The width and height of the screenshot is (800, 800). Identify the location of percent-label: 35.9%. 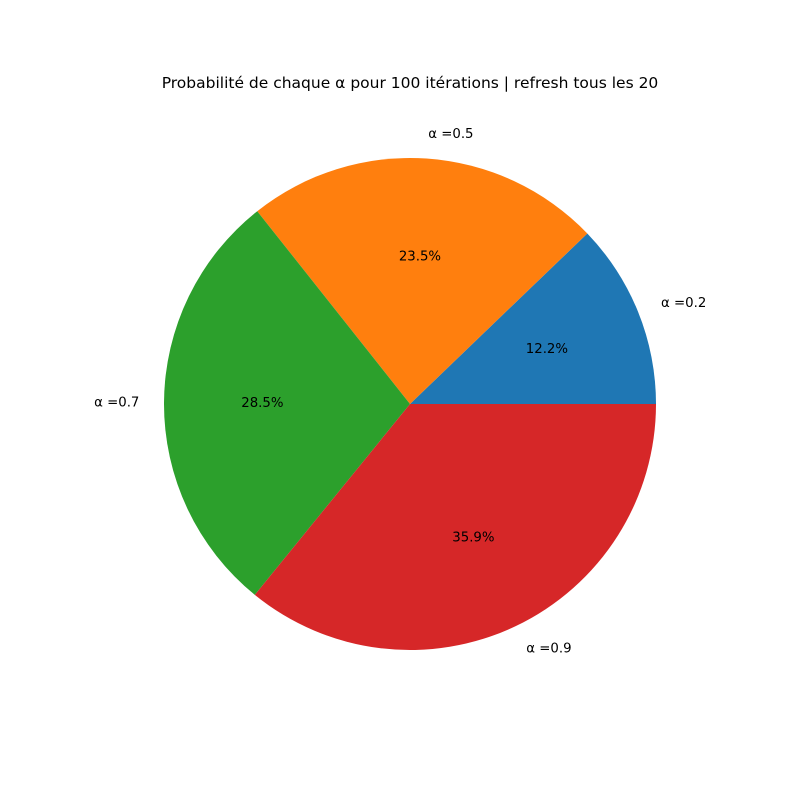
(473, 537).